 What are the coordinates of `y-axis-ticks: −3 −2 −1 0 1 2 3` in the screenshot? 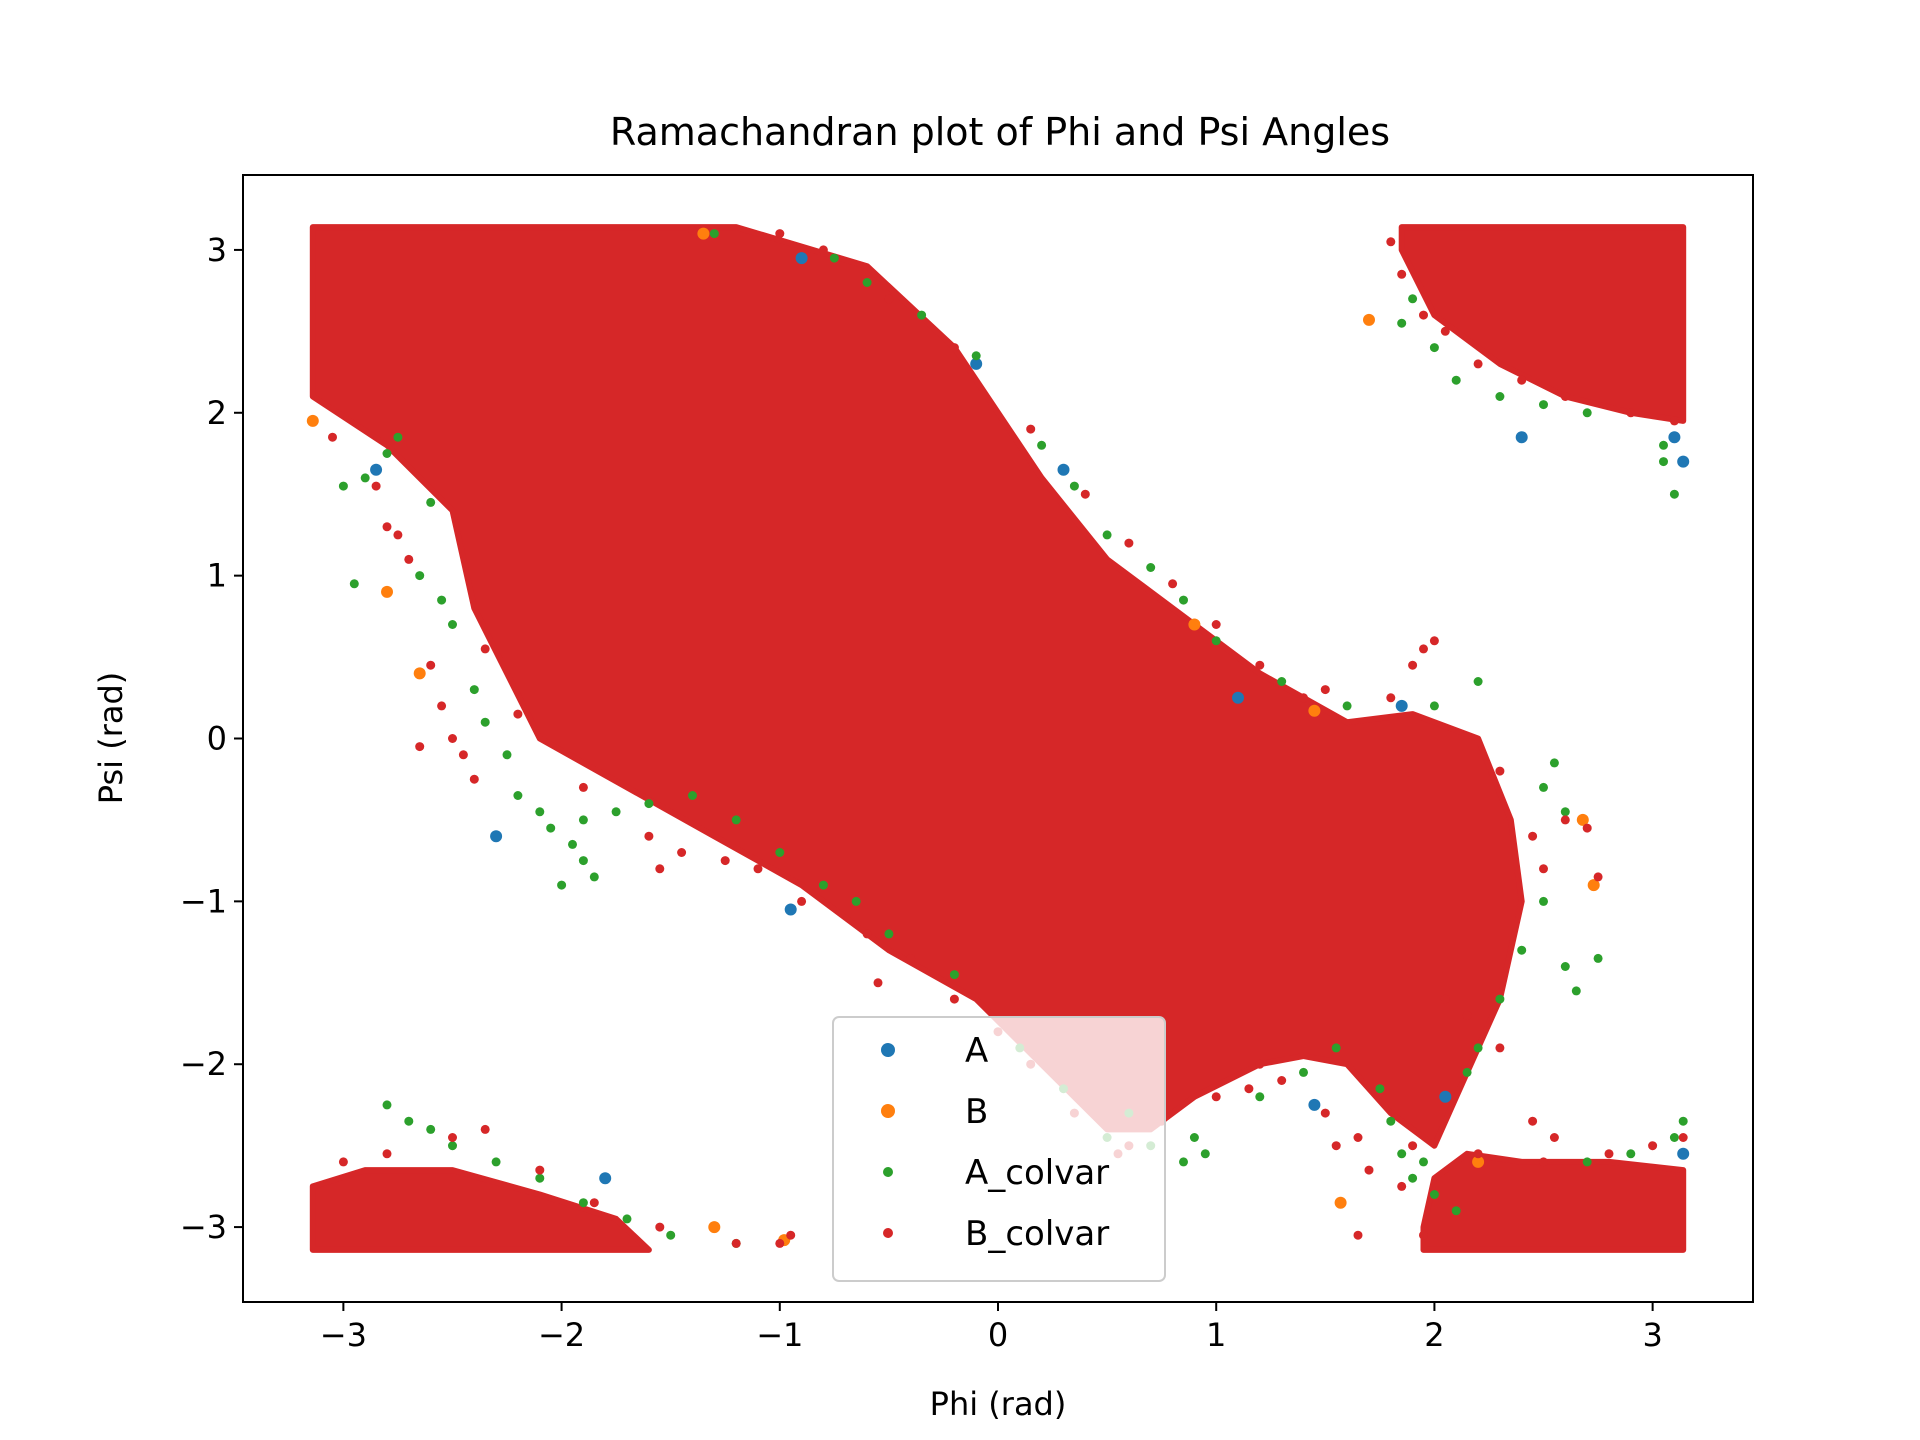 It's located at (211, 738).